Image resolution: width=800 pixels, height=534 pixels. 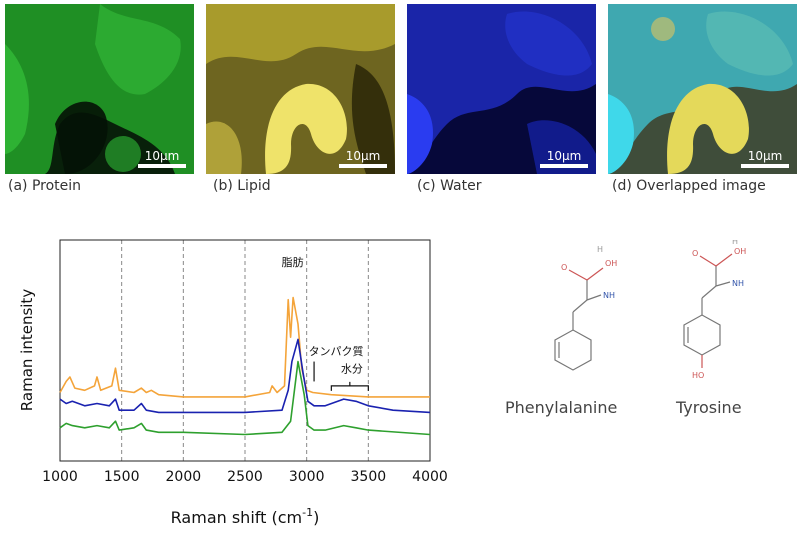 I want to click on overlap-map, so click(x=702, y=89).